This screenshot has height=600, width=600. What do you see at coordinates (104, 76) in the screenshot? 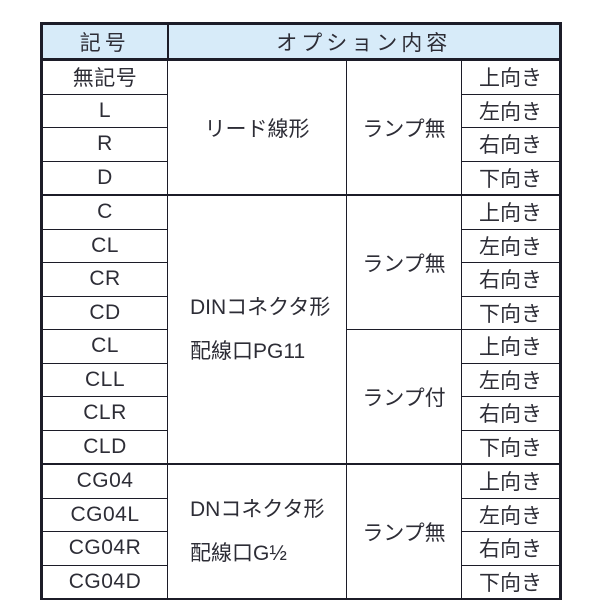
I see `code-cell: 無記号` at bounding box center [104, 76].